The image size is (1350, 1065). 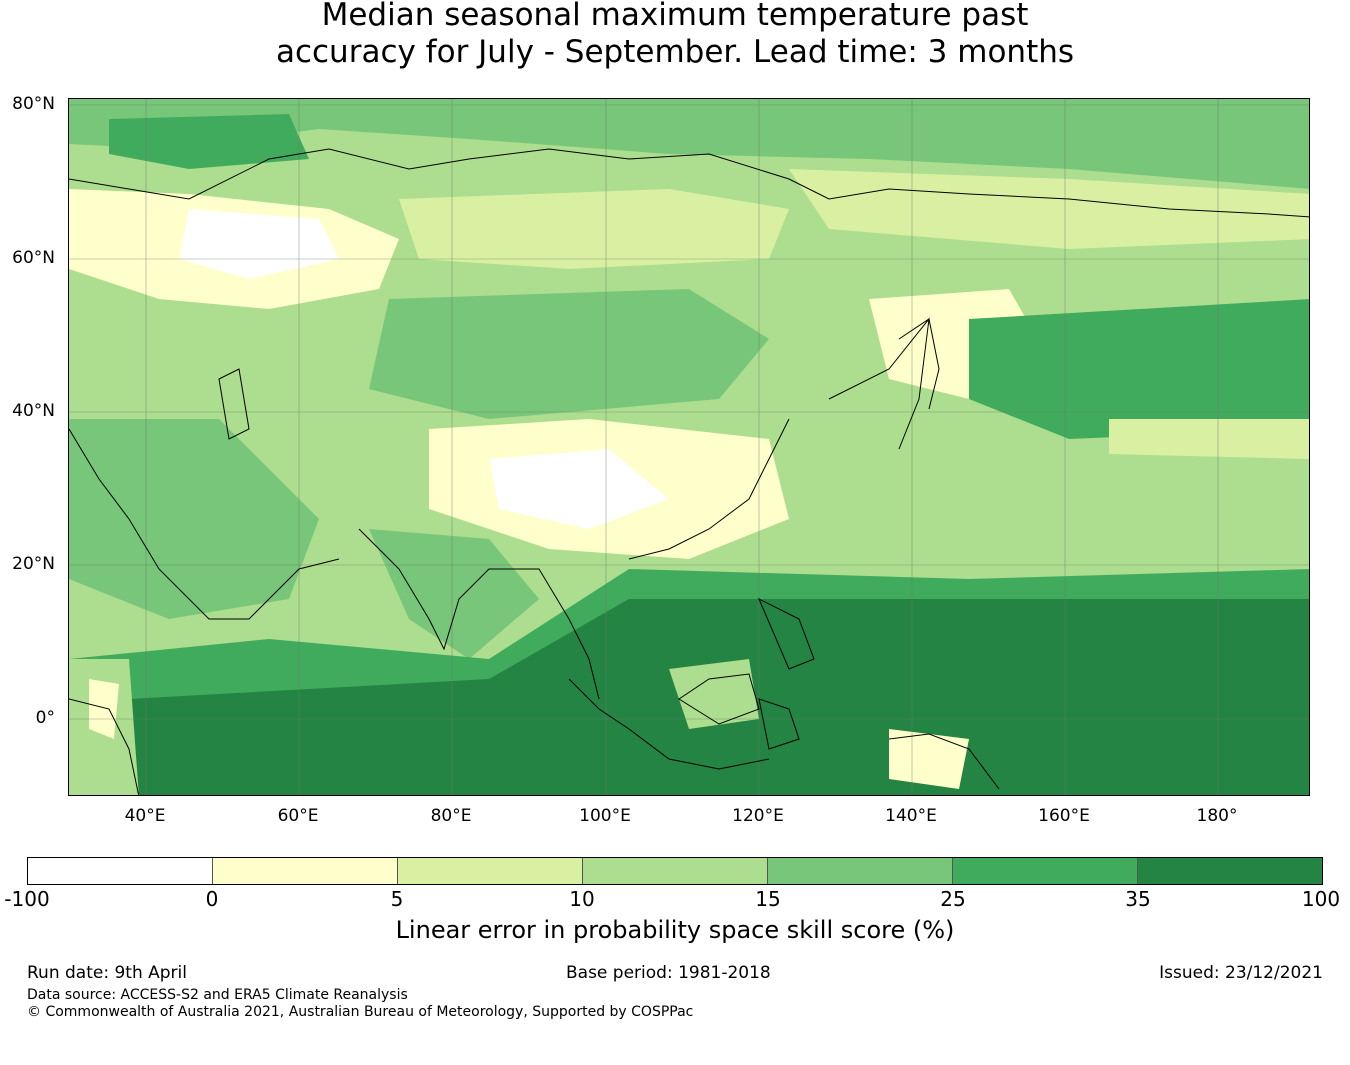 I want to click on issued-date: Issued: 23/12/2021, so click(x=1241, y=973).